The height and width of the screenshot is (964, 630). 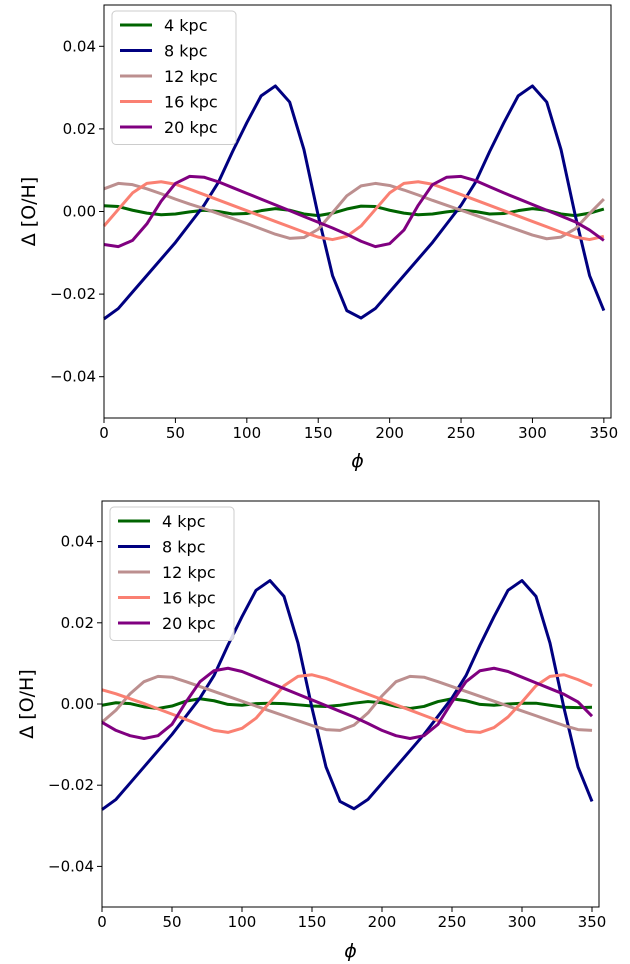 I want to click on top-legend-label-3: 16 kpc, so click(x=191, y=102).